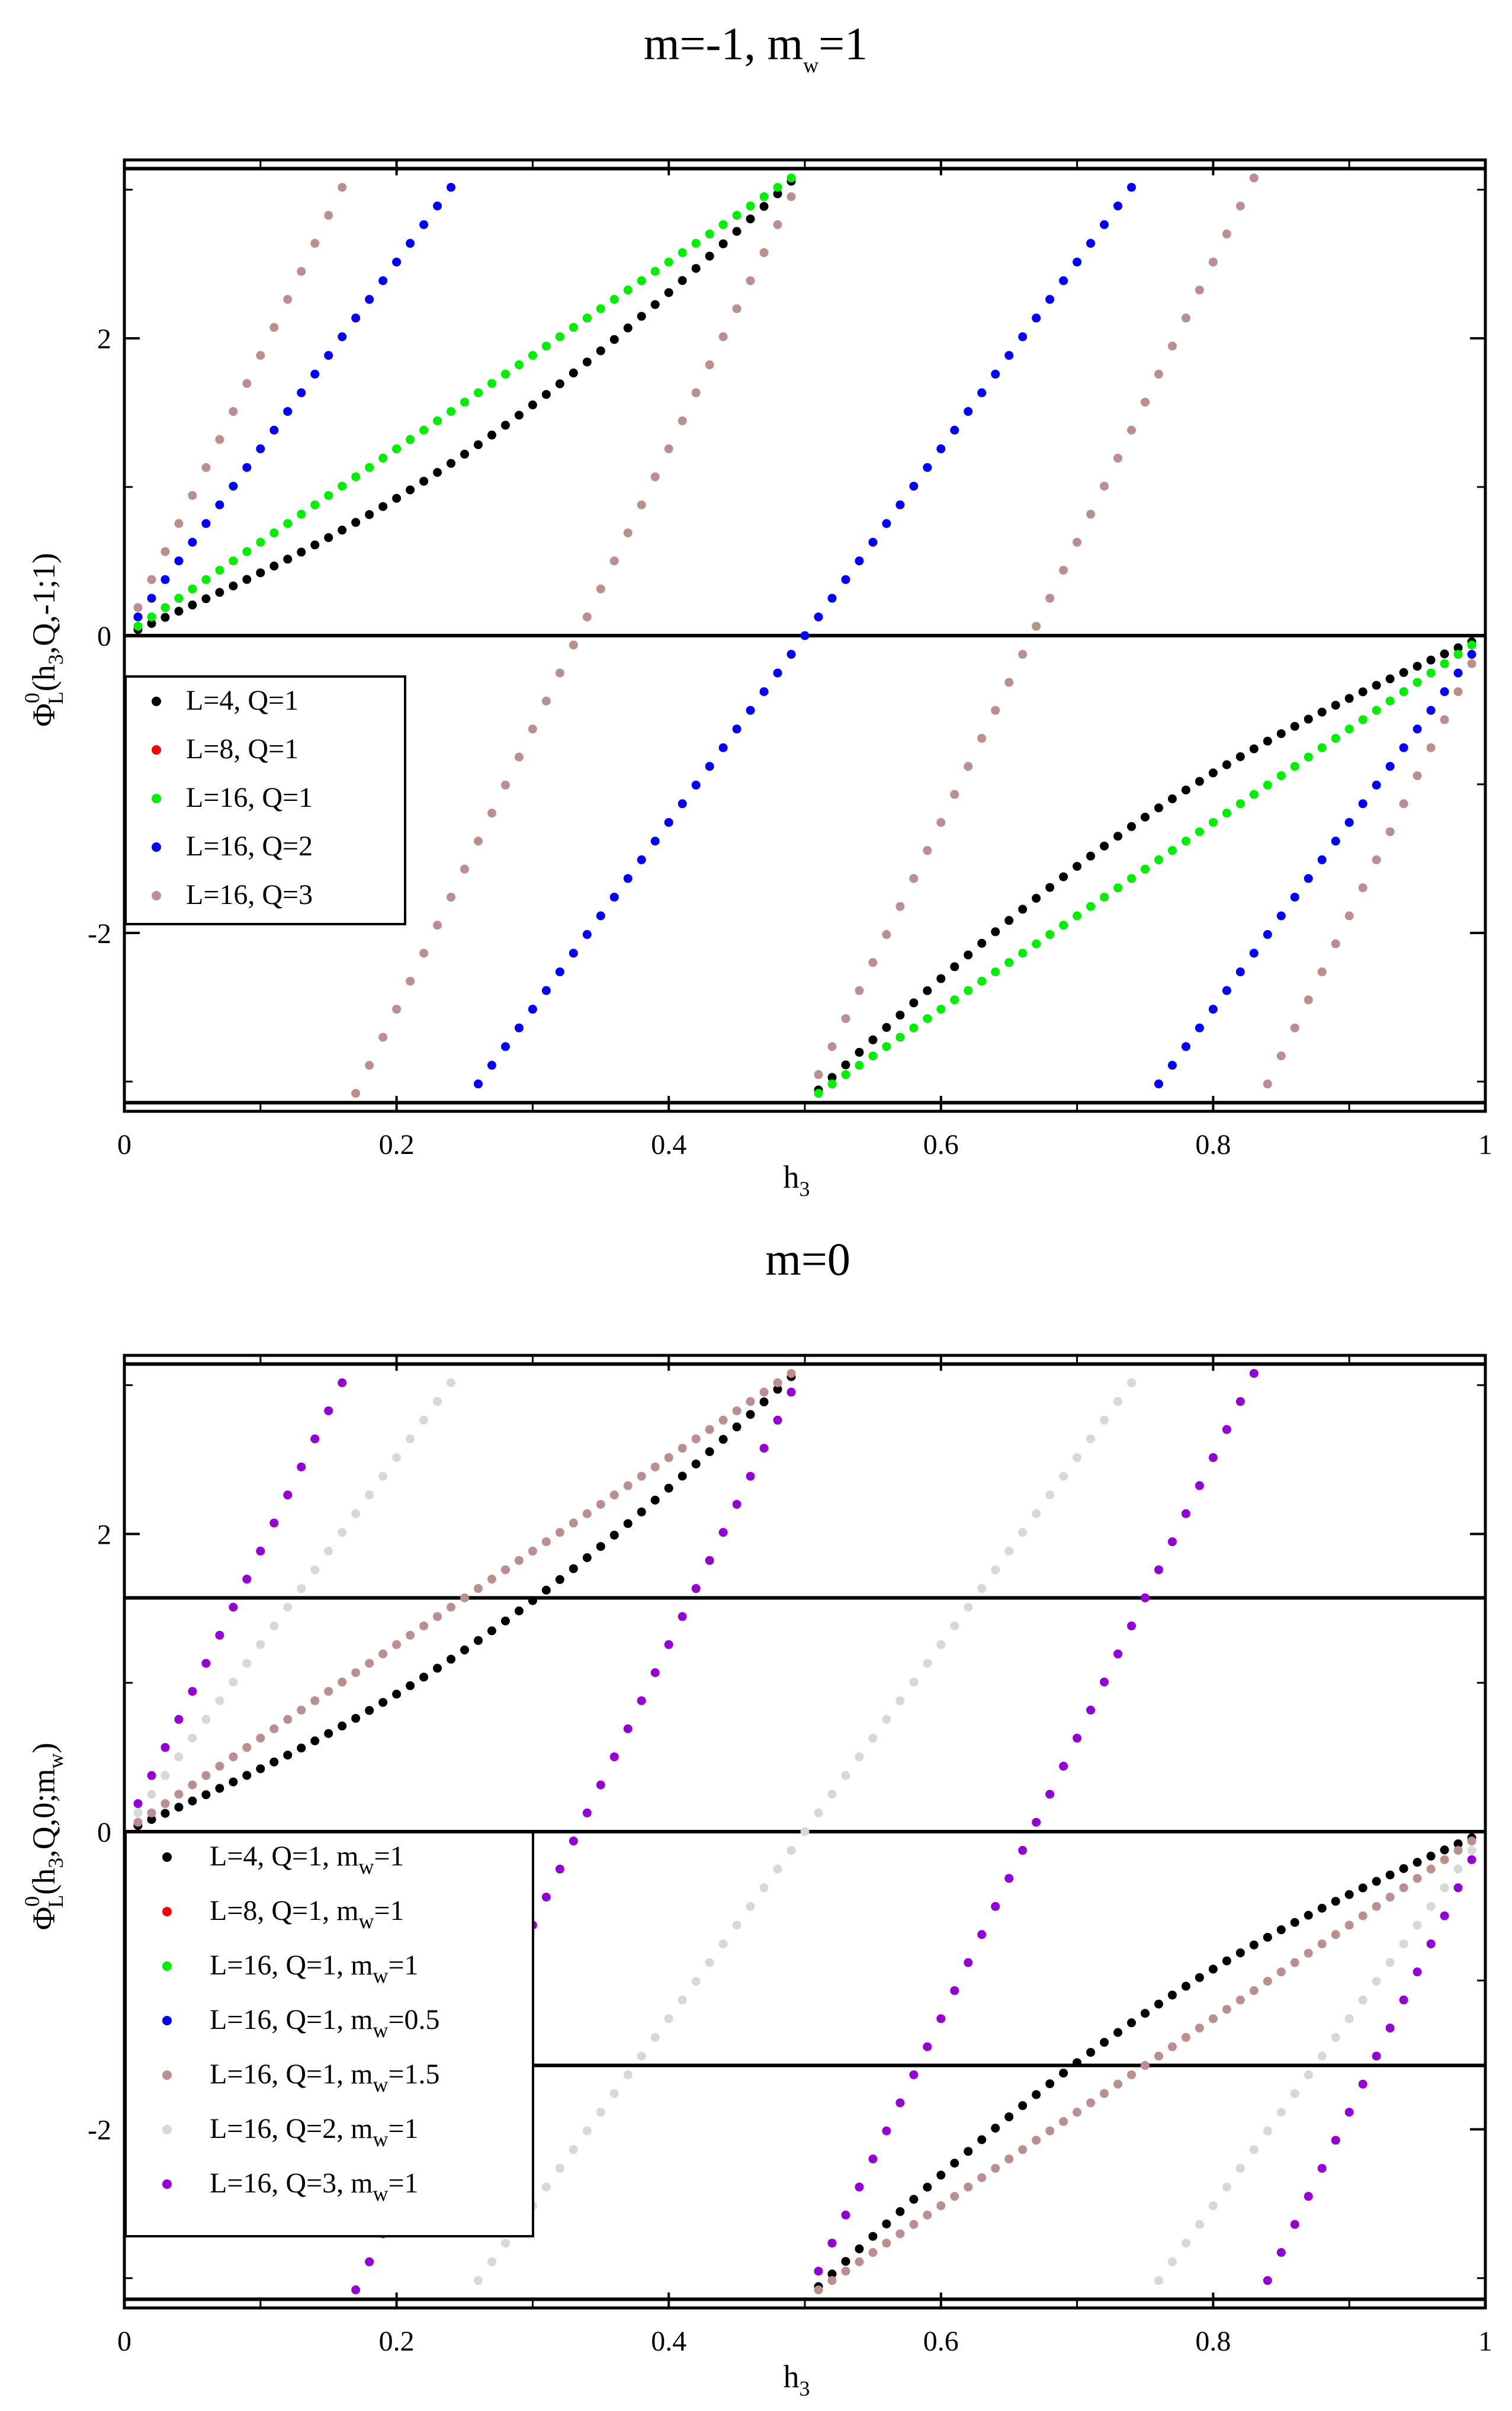 This screenshot has width=1512, height=2411. I want to click on legend-label: L=4, Q=1, mw=1, so click(307, 1859).